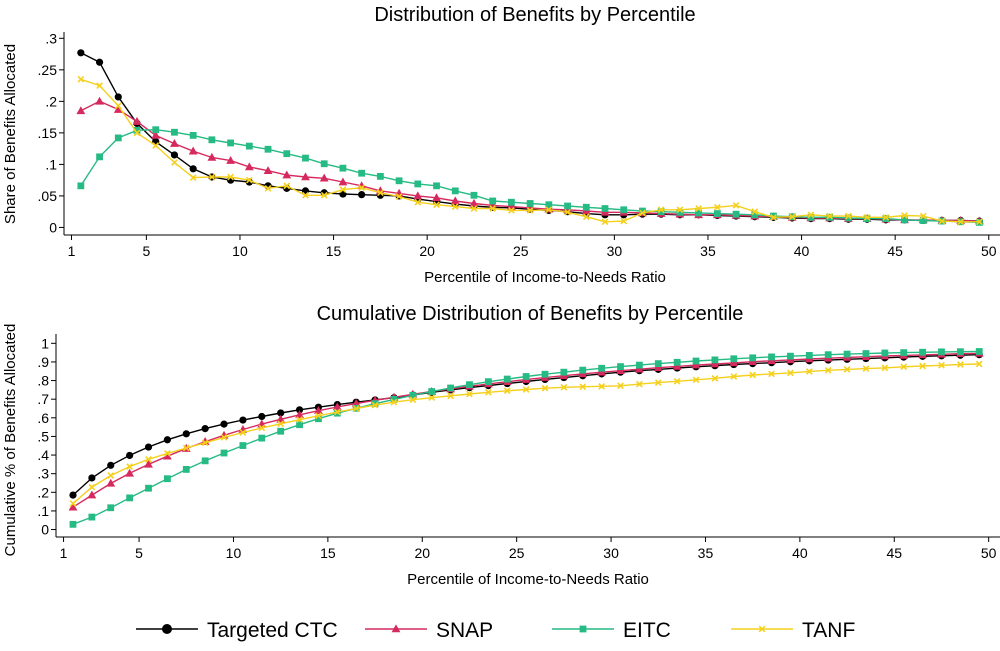 This screenshot has height=651, width=1000. What do you see at coordinates (894, 553) in the screenshot?
I see `x-tick-label: 45` at bounding box center [894, 553].